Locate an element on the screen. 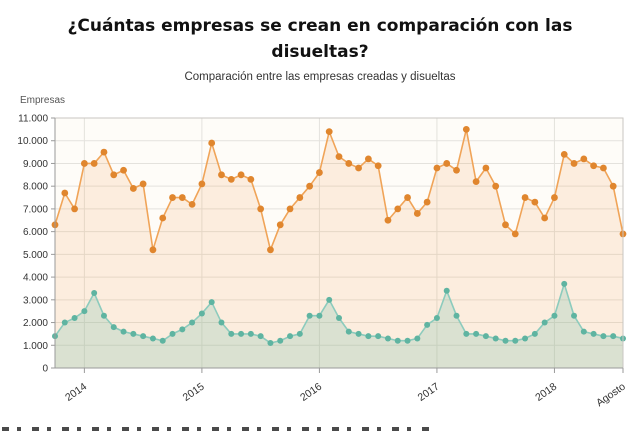 This screenshot has height=431, width=640. svg-text: 6.000 is located at coordinates (35, 232).